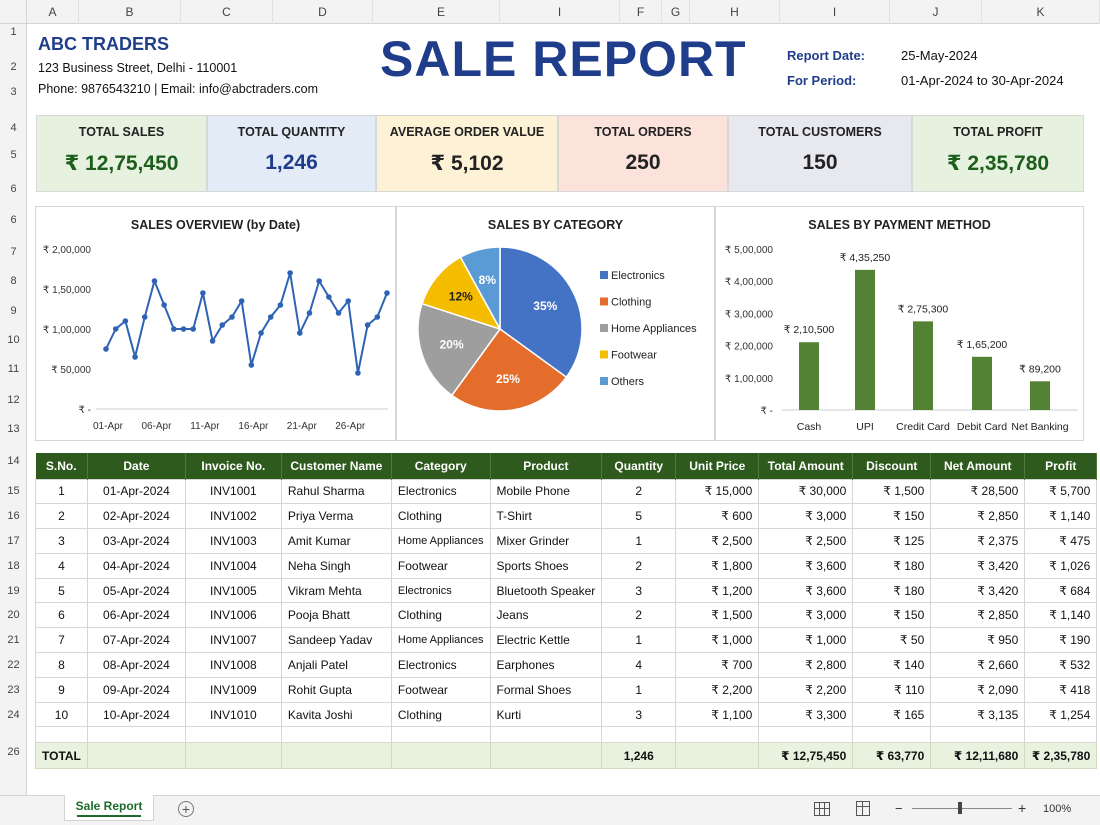  Describe the element at coordinates (641, 12) in the screenshot. I see `column-header: F` at that location.